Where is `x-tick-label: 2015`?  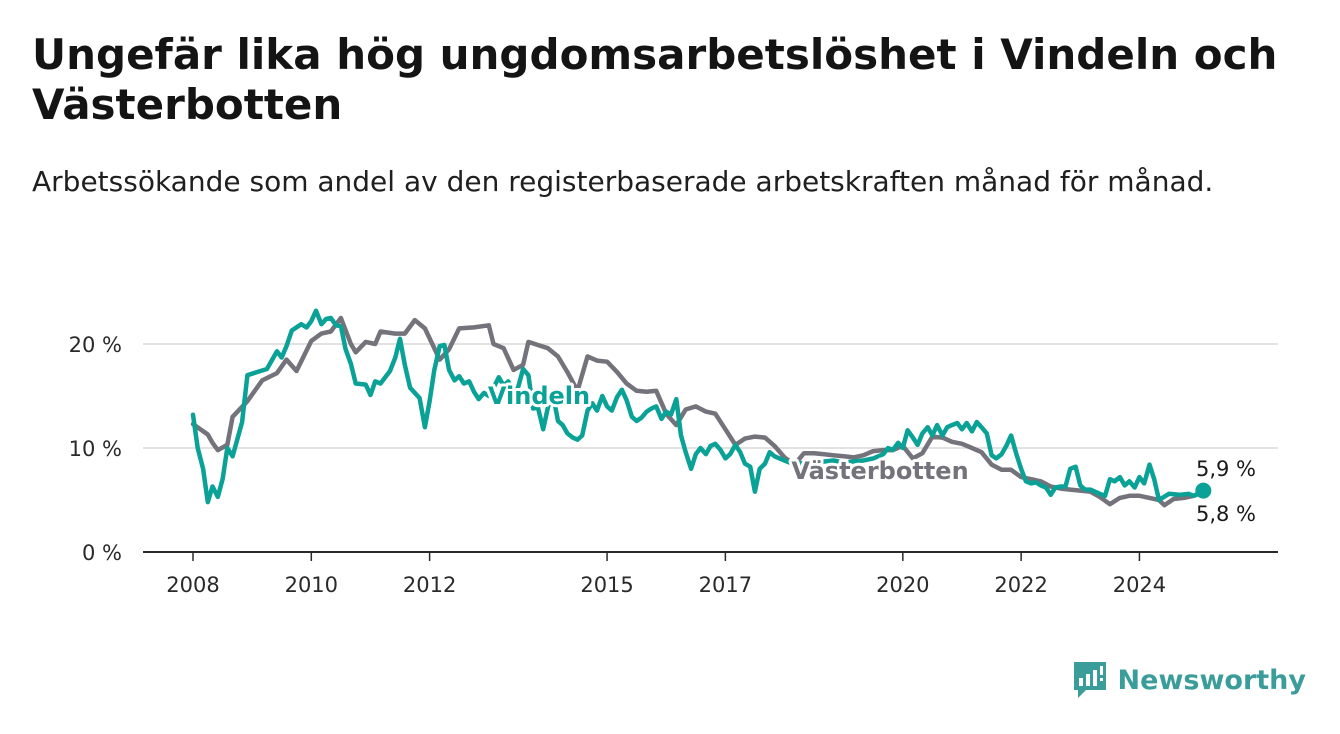
x-tick-label: 2015 is located at coordinates (606, 585).